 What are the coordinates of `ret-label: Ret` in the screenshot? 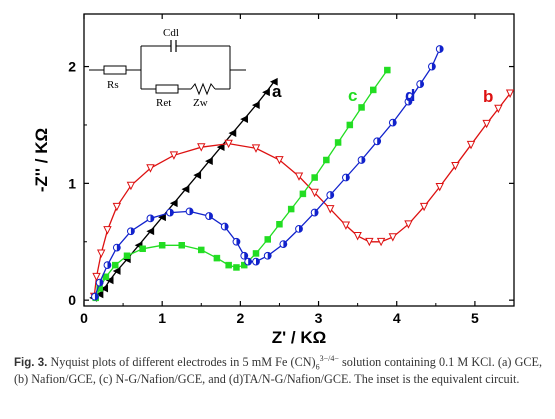 It's located at (163, 103).